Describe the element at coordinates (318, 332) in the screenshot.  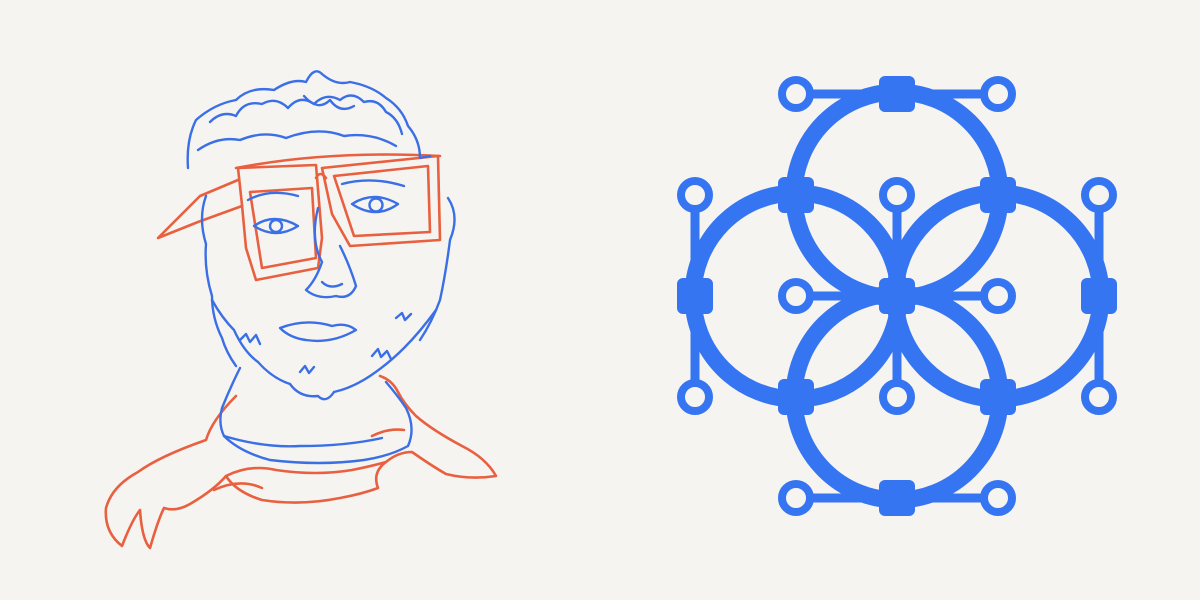
I see `mouth` at that location.